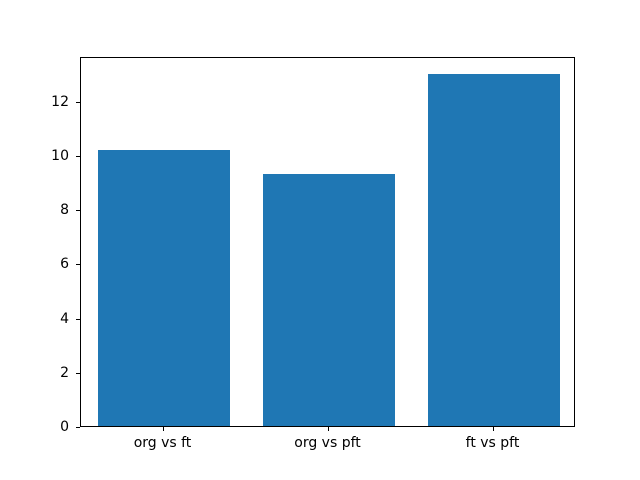 Image resolution: width=640 pixels, height=480 pixels. Describe the element at coordinates (328, 299) in the screenshot. I see `bar-org-vs-pft` at that location.